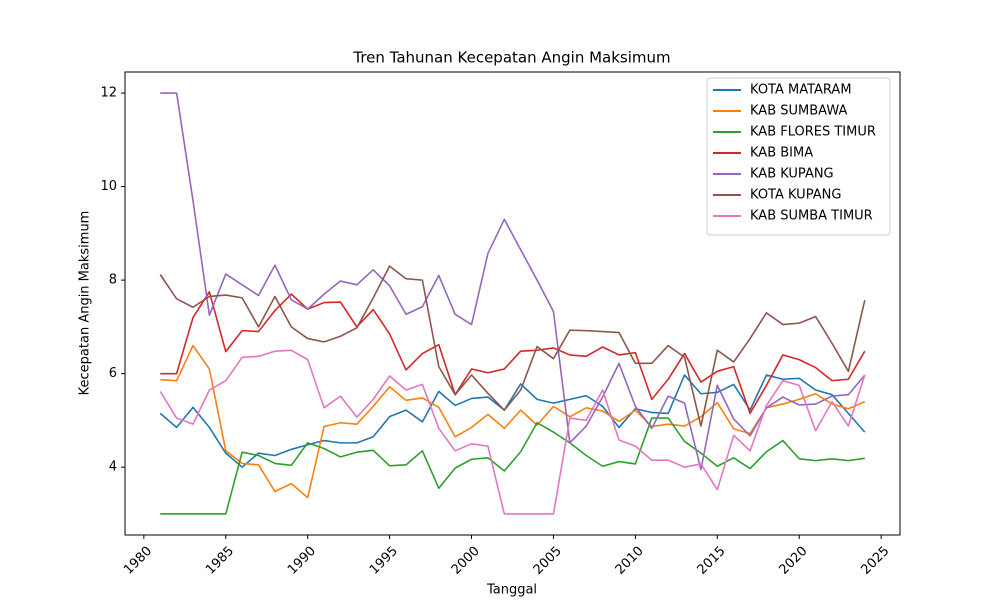 This screenshot has height=600, width=1000. I want to click on chart-title: Tren Tahunan Kecepatan Angin Maksimum, so click(511, 58).